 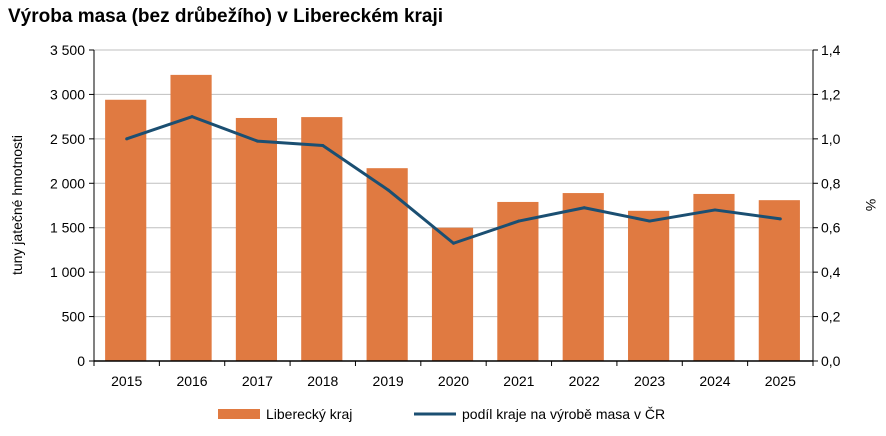 I want to click on y2-tick-label: 0,4, so click(x=831, y=272).